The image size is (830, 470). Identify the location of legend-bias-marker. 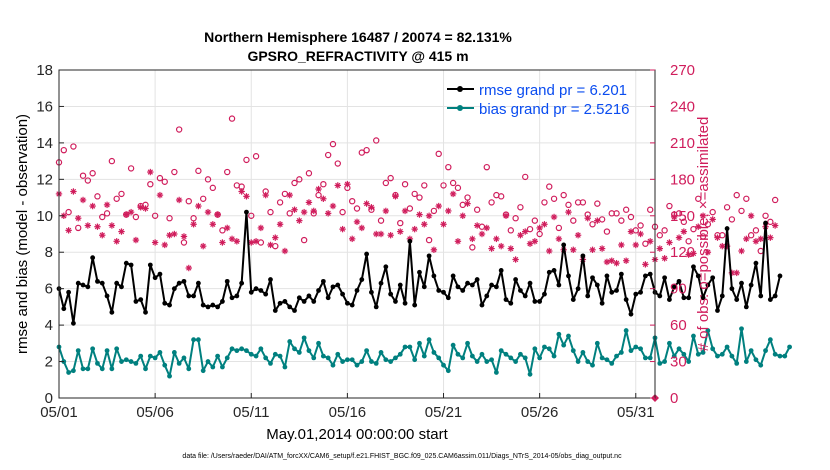
(460, 108).